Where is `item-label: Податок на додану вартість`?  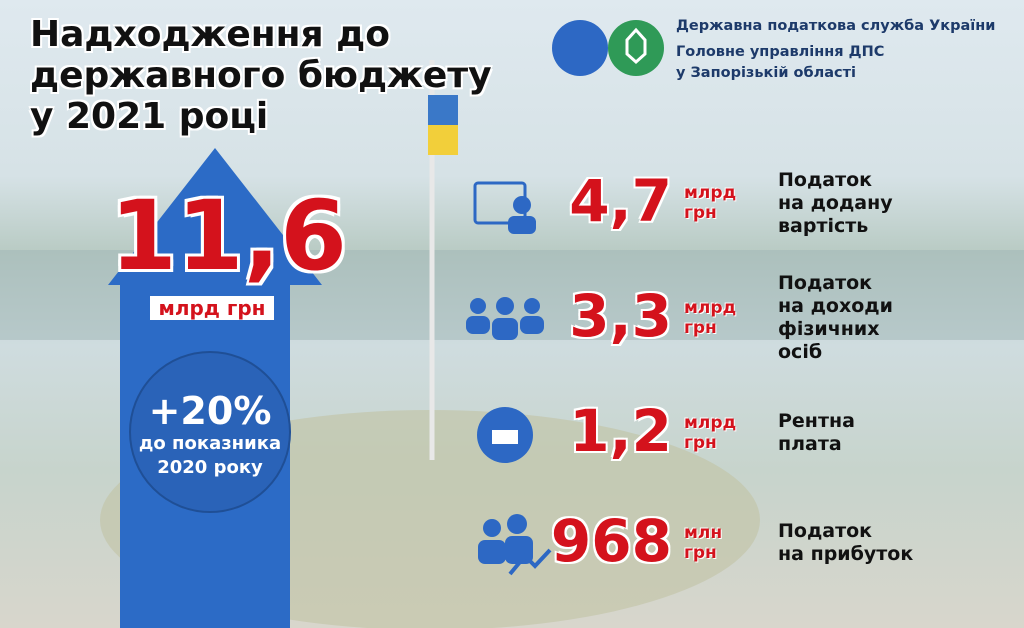
item-label: Податок на додану вартість is located at coordinates (835, 203).